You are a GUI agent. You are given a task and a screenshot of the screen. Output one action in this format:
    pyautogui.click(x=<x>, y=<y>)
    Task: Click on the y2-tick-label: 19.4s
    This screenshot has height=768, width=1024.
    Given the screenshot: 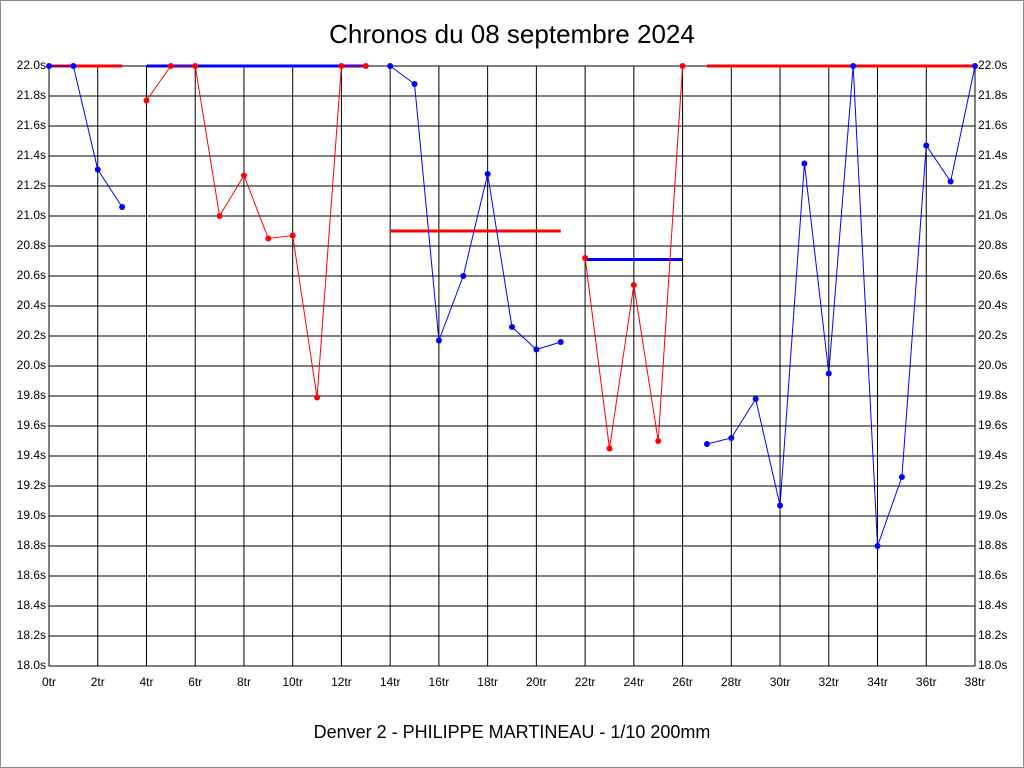 What is the action you would take?
    pyautogui.click(x=992, y=455)
    